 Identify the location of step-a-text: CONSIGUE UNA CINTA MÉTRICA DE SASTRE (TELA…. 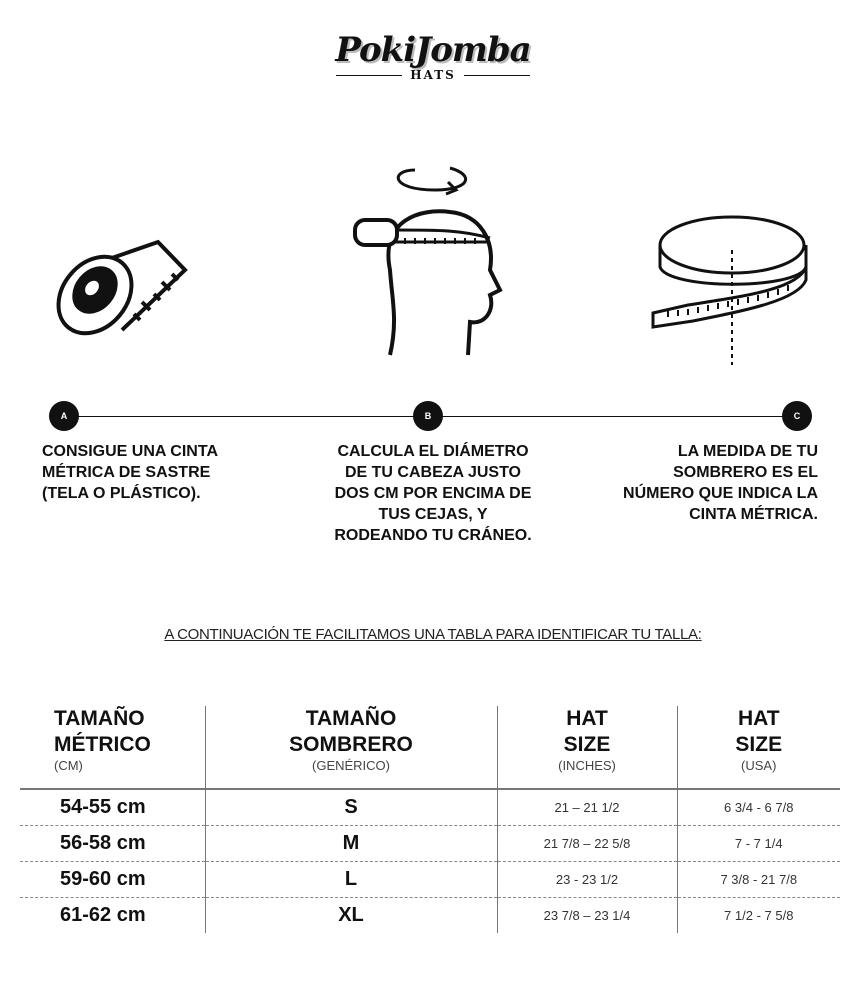
(130, 472).